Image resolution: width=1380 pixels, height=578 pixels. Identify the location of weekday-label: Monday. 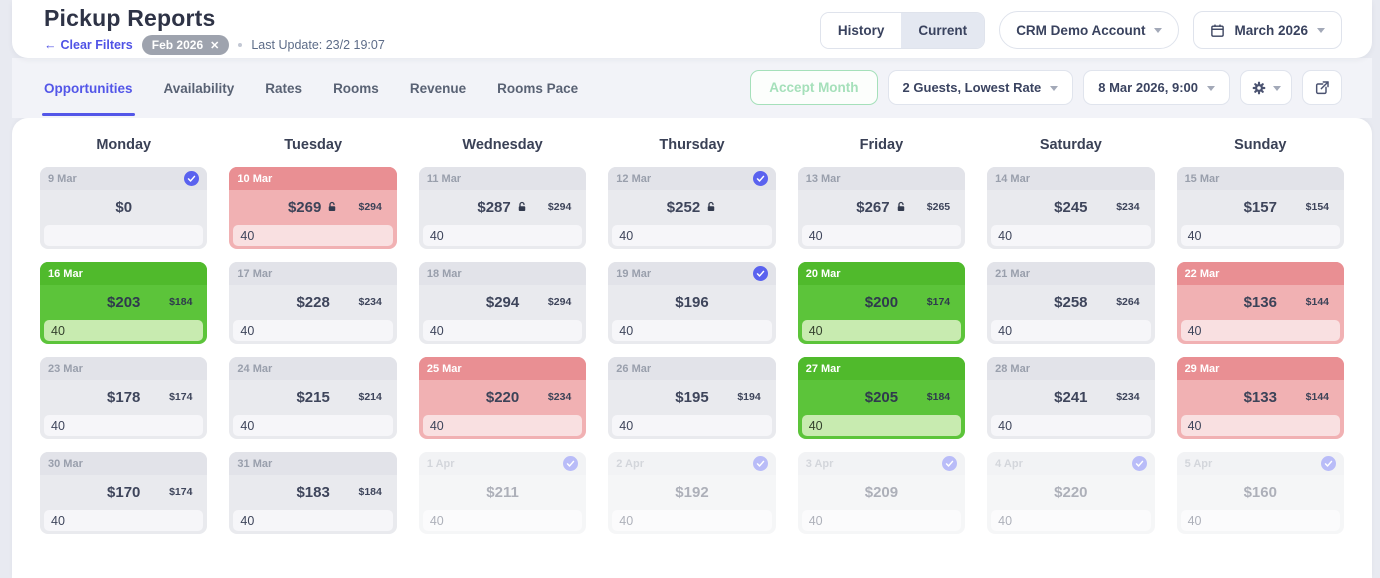
(124, 145).